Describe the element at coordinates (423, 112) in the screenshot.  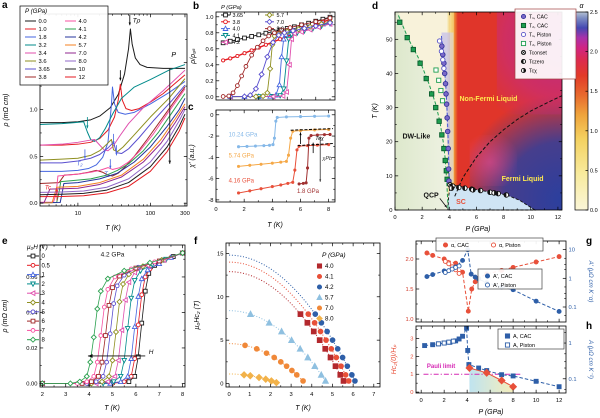
I see `series-T2-line` at that location.